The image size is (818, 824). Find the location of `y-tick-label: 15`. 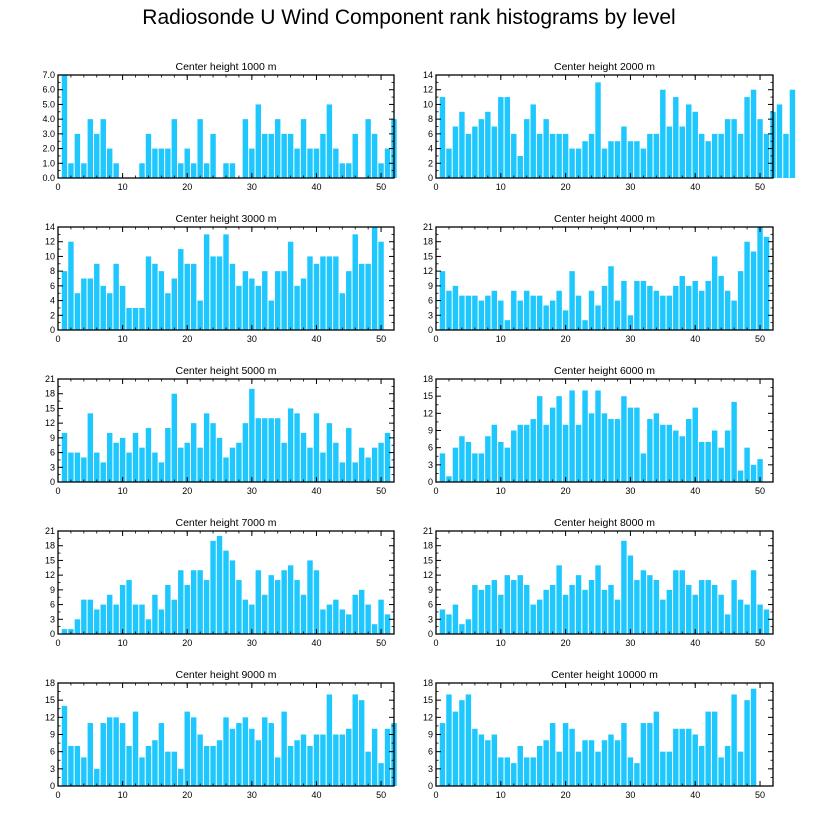

y-tick-label: 15 is located at coordinates (50, 700).